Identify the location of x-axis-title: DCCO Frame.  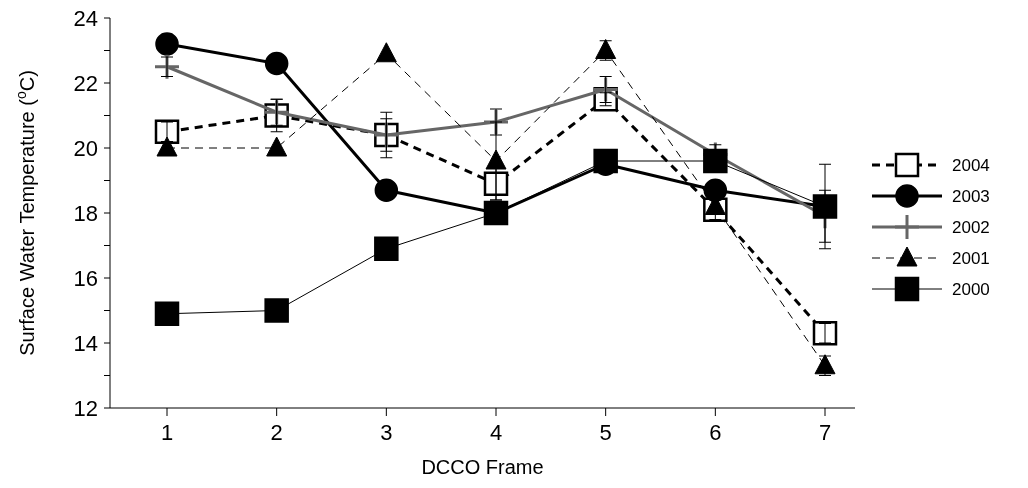
(482, 467).